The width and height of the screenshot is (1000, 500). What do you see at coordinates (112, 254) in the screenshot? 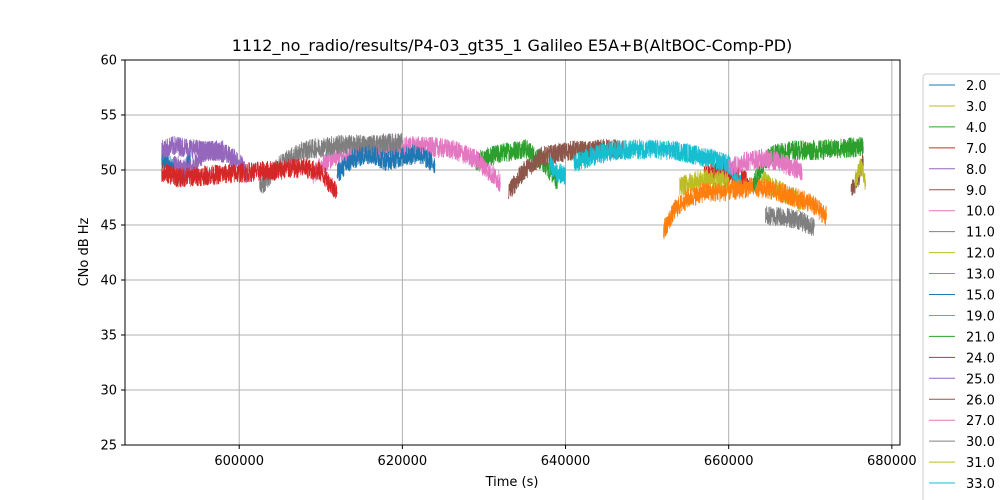
I see `y-axis: 25 30 35 40 45 50 55 60` at bounding box center [112, 254].